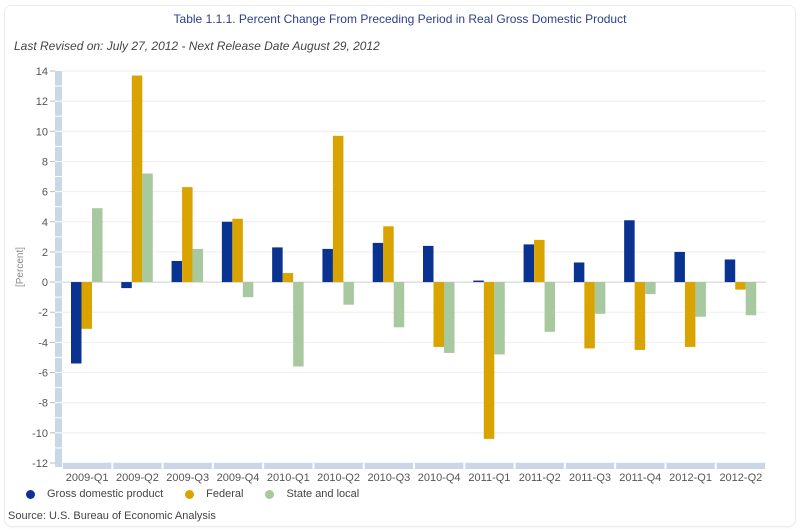  Describe the element at coordinates (45, 283) in the screenshot. I see `y-tick-label: 0` at that location.